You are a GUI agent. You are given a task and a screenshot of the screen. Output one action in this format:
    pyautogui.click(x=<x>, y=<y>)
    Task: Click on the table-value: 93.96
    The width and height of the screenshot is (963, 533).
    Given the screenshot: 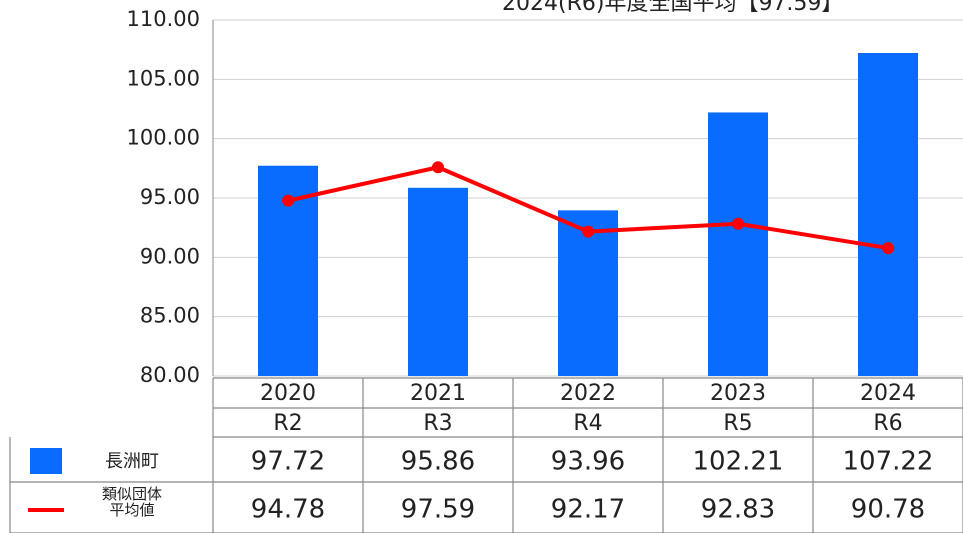 What is the action you would take?
    pyautogui.click(x=588, y=462)
    